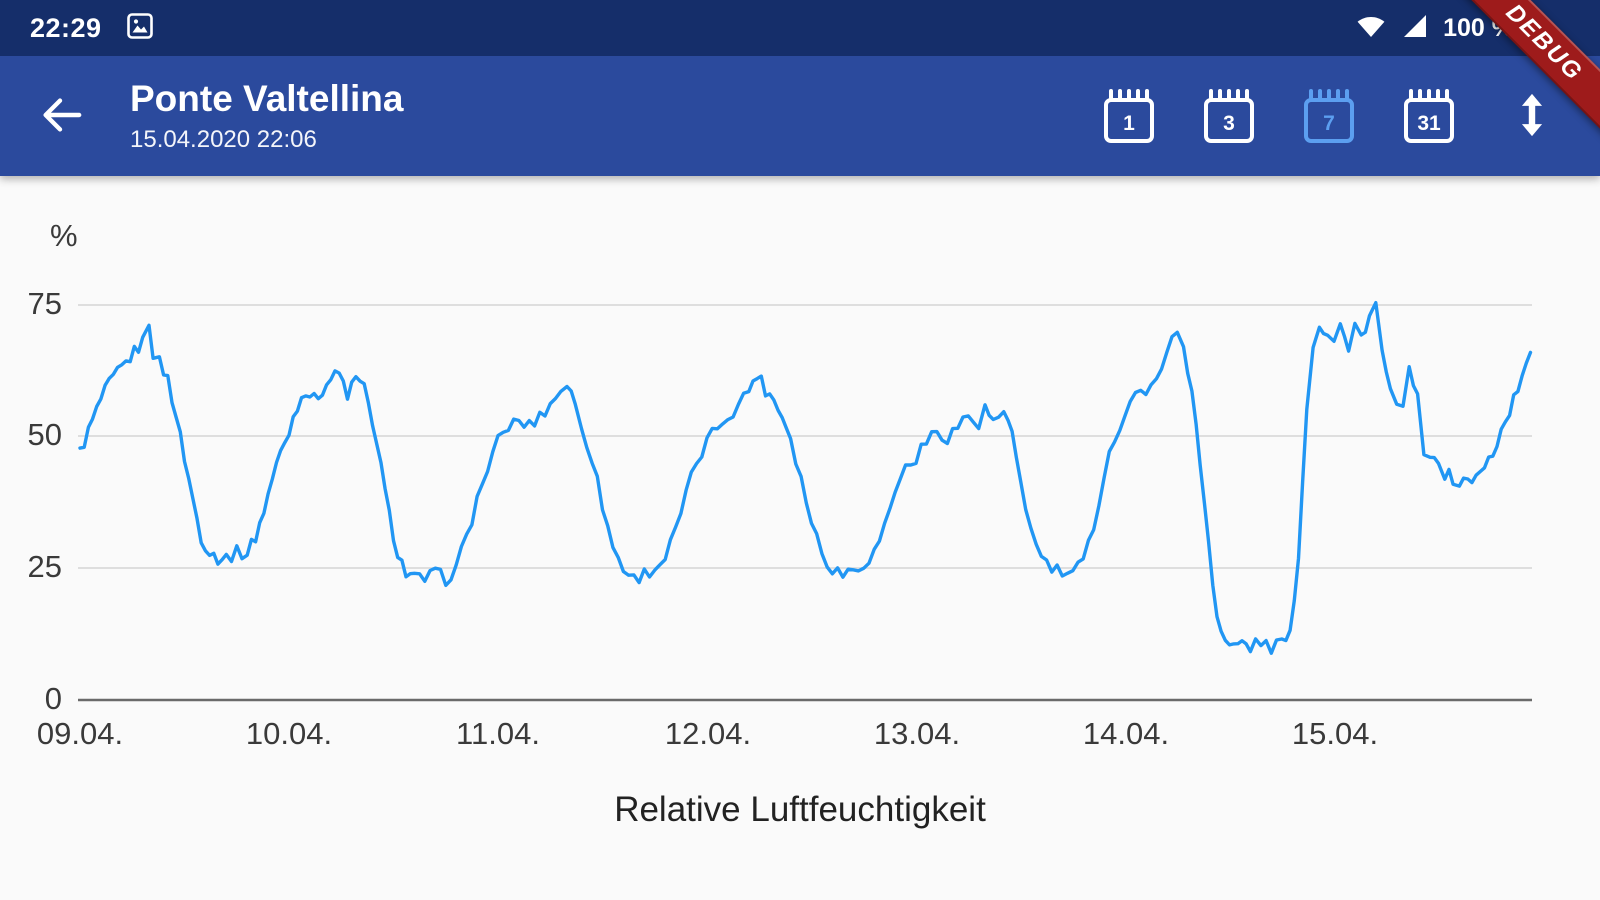 The width and height of the screenshot is (1600, 900). I want to click on calendar-3-icon: 3, so click(1229, 116).